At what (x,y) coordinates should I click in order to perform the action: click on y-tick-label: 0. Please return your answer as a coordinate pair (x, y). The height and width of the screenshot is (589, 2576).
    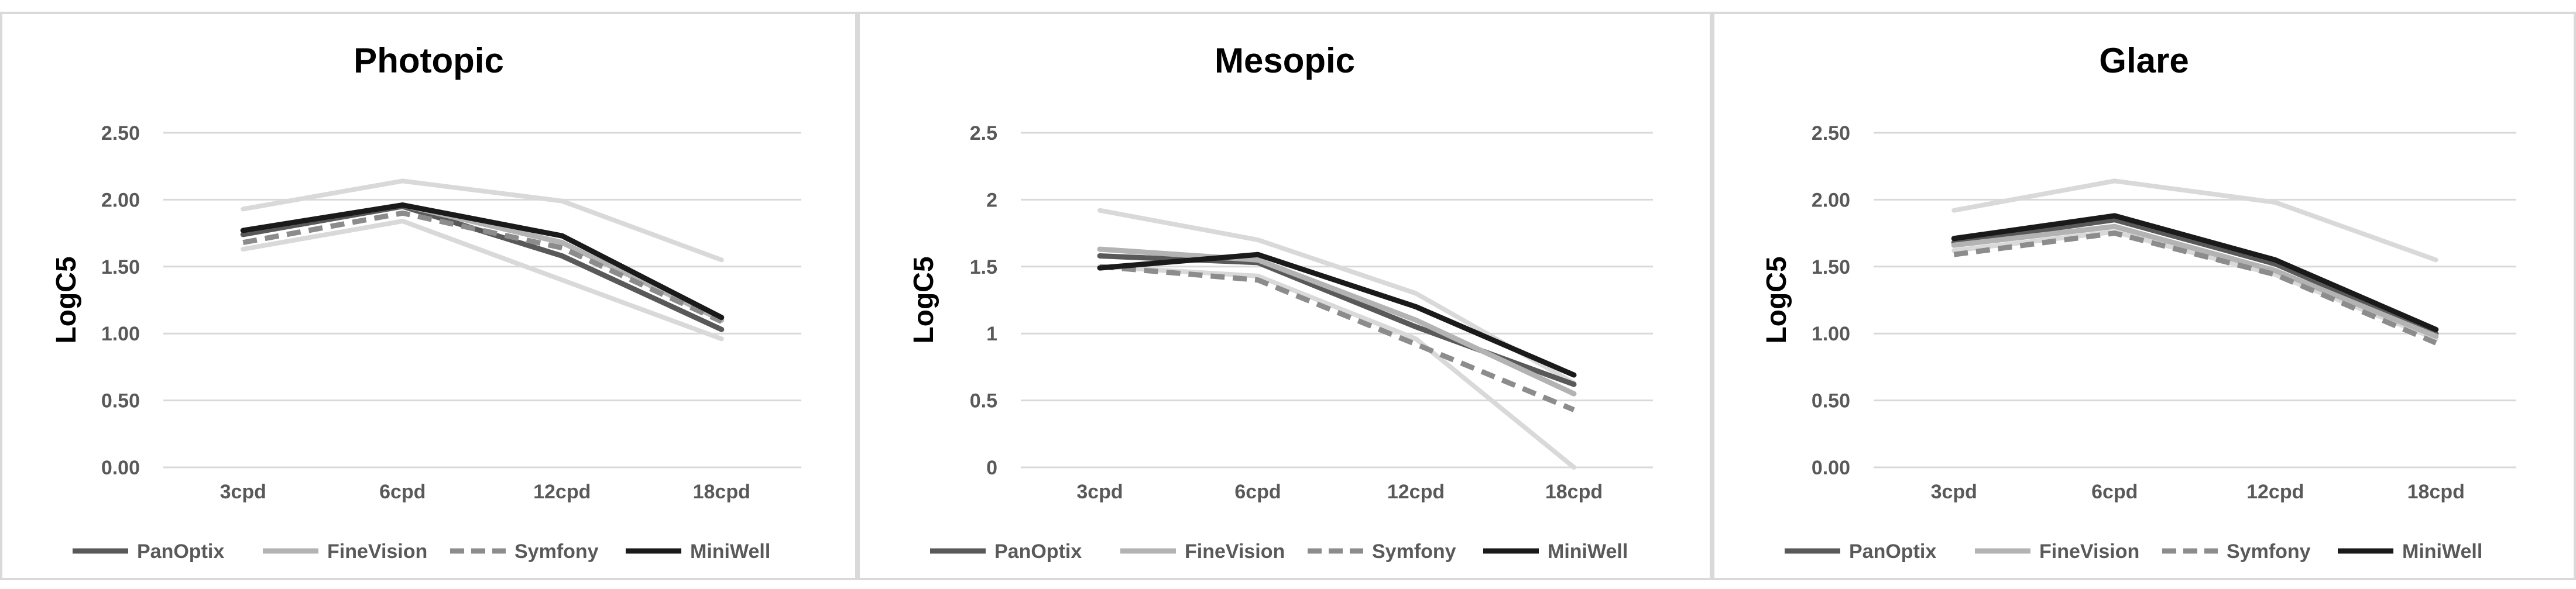
    Looking at the image, I should click on (991, 468).